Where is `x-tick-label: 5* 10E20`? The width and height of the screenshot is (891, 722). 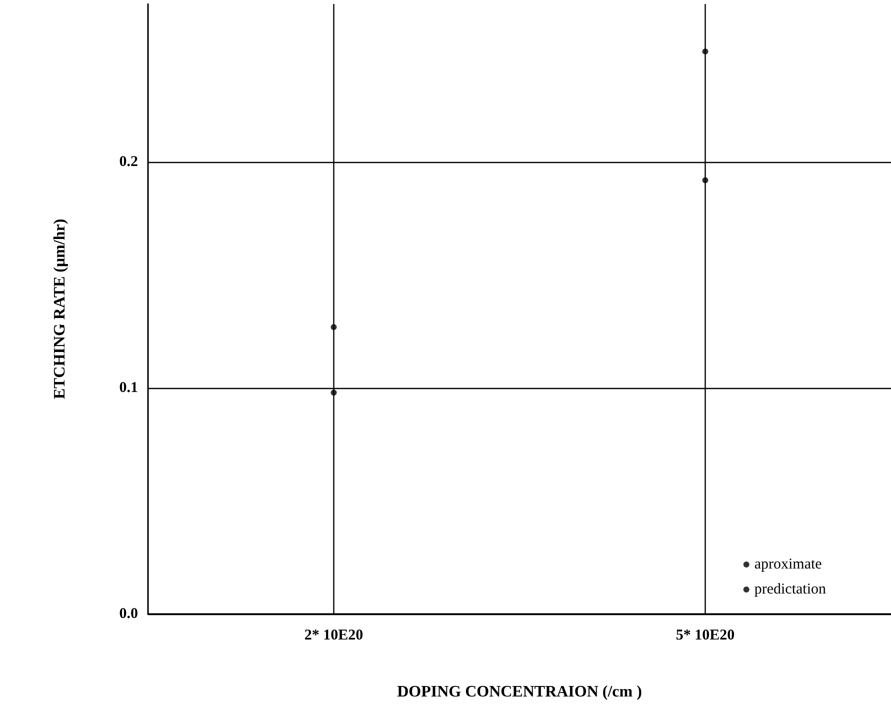
x-tick-label: 5* 10E20 is located at coordinates (705, 636).